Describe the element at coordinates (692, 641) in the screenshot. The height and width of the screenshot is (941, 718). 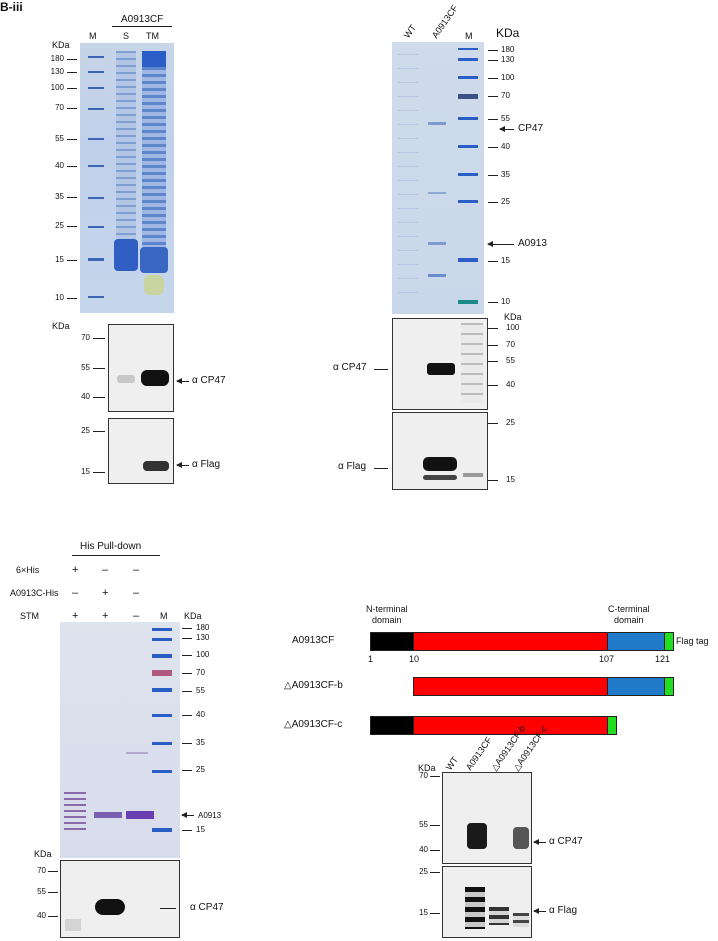
I see `flag-tag-label: Flag tag` at that location.